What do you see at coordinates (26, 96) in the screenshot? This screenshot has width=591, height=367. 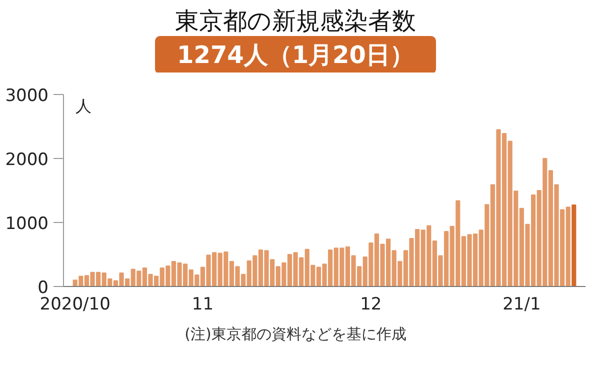 I see `y-tick-label: 3000` at bounding box center [26, 96].